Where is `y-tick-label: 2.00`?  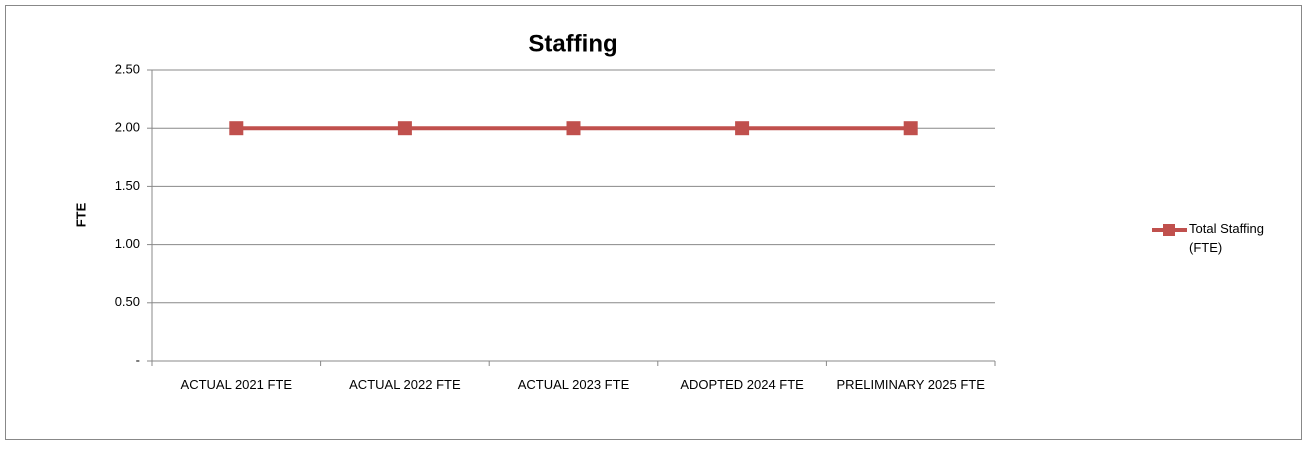 y-tick-label: 2.00 is located at coordinates (127, 127).